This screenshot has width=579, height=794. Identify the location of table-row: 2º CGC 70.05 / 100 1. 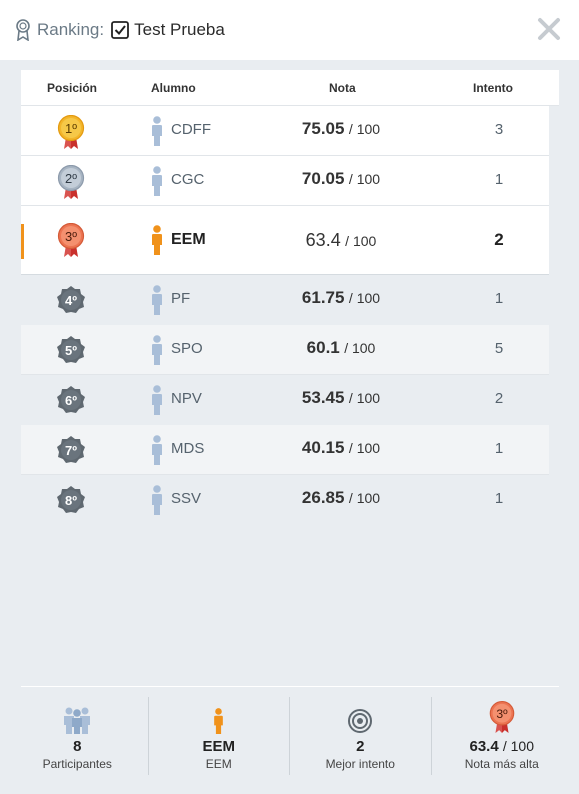
(285, 181).